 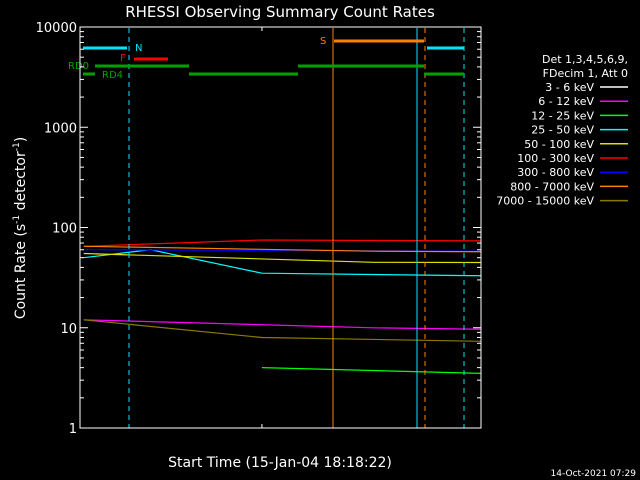 What do you see at coordinates (555, 158) in the screenshot?
I see `legend-label-5: 100 - 300 keV` at bounding box center [555, 158].